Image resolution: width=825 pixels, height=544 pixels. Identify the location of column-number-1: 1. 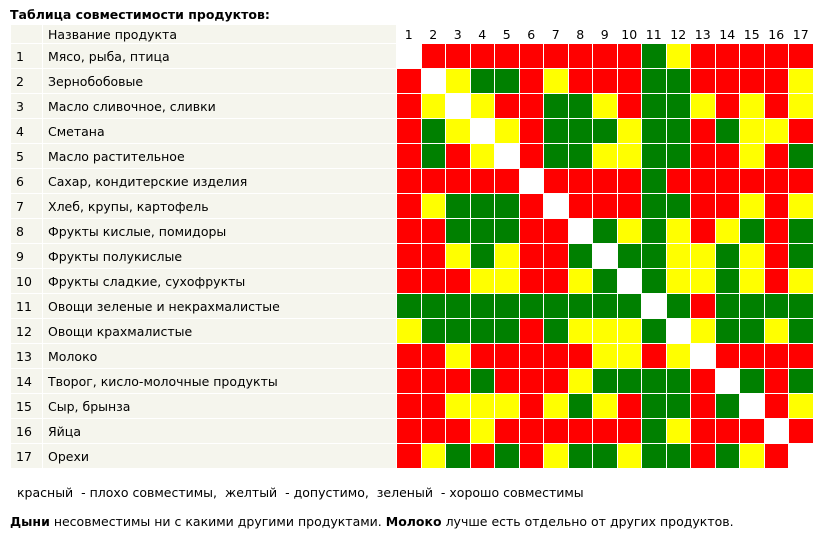
(409, 34).